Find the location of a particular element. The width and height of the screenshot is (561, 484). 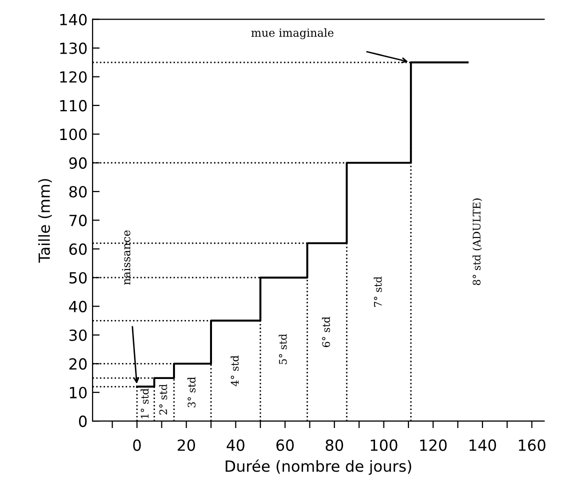

x-tick-label: 60 is located at coordinates (285, 445).